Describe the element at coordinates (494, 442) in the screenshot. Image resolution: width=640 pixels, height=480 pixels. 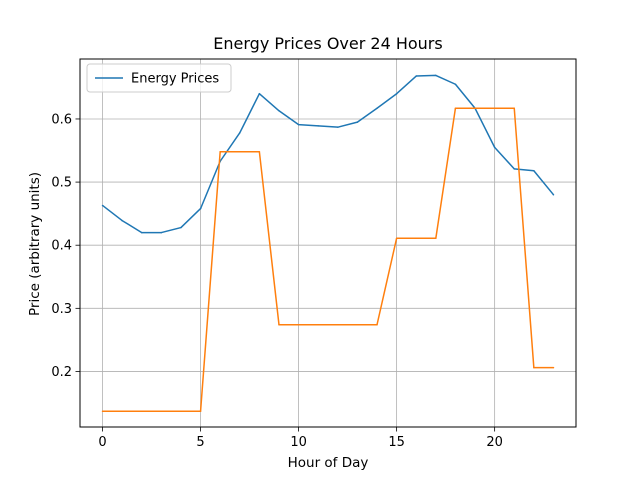
I see `x-tick-label: 20` at that location.